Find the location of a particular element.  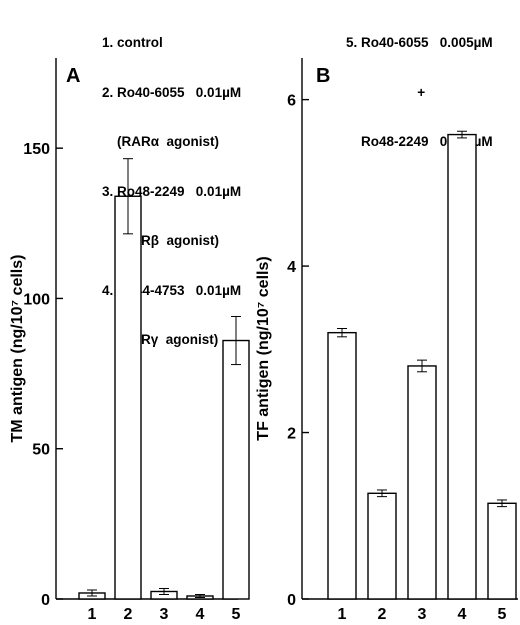

legend-item: 1. control is located at coordinates (132, 42).